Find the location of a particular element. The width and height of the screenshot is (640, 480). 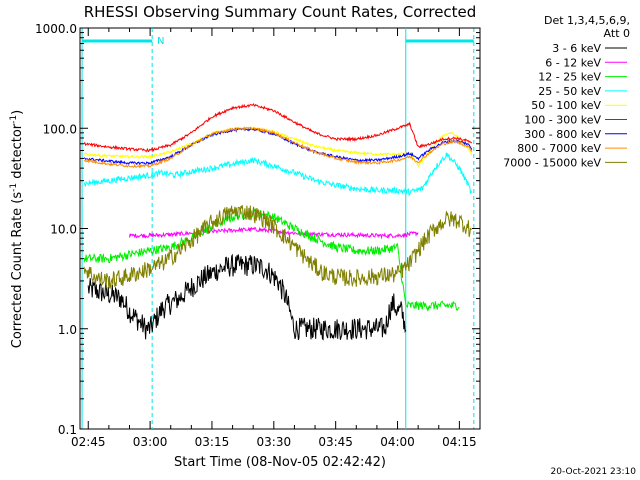

legend-label-300-800-kev: 300 - 800 keV is located at coordinates (562, 134).